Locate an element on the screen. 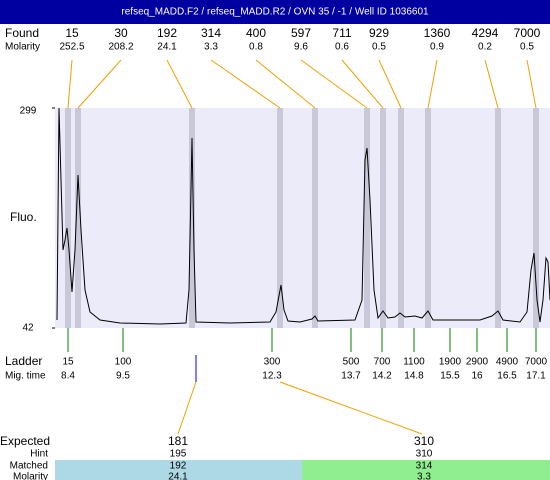  expected-value: 310 is located at coordinates (424, 441).